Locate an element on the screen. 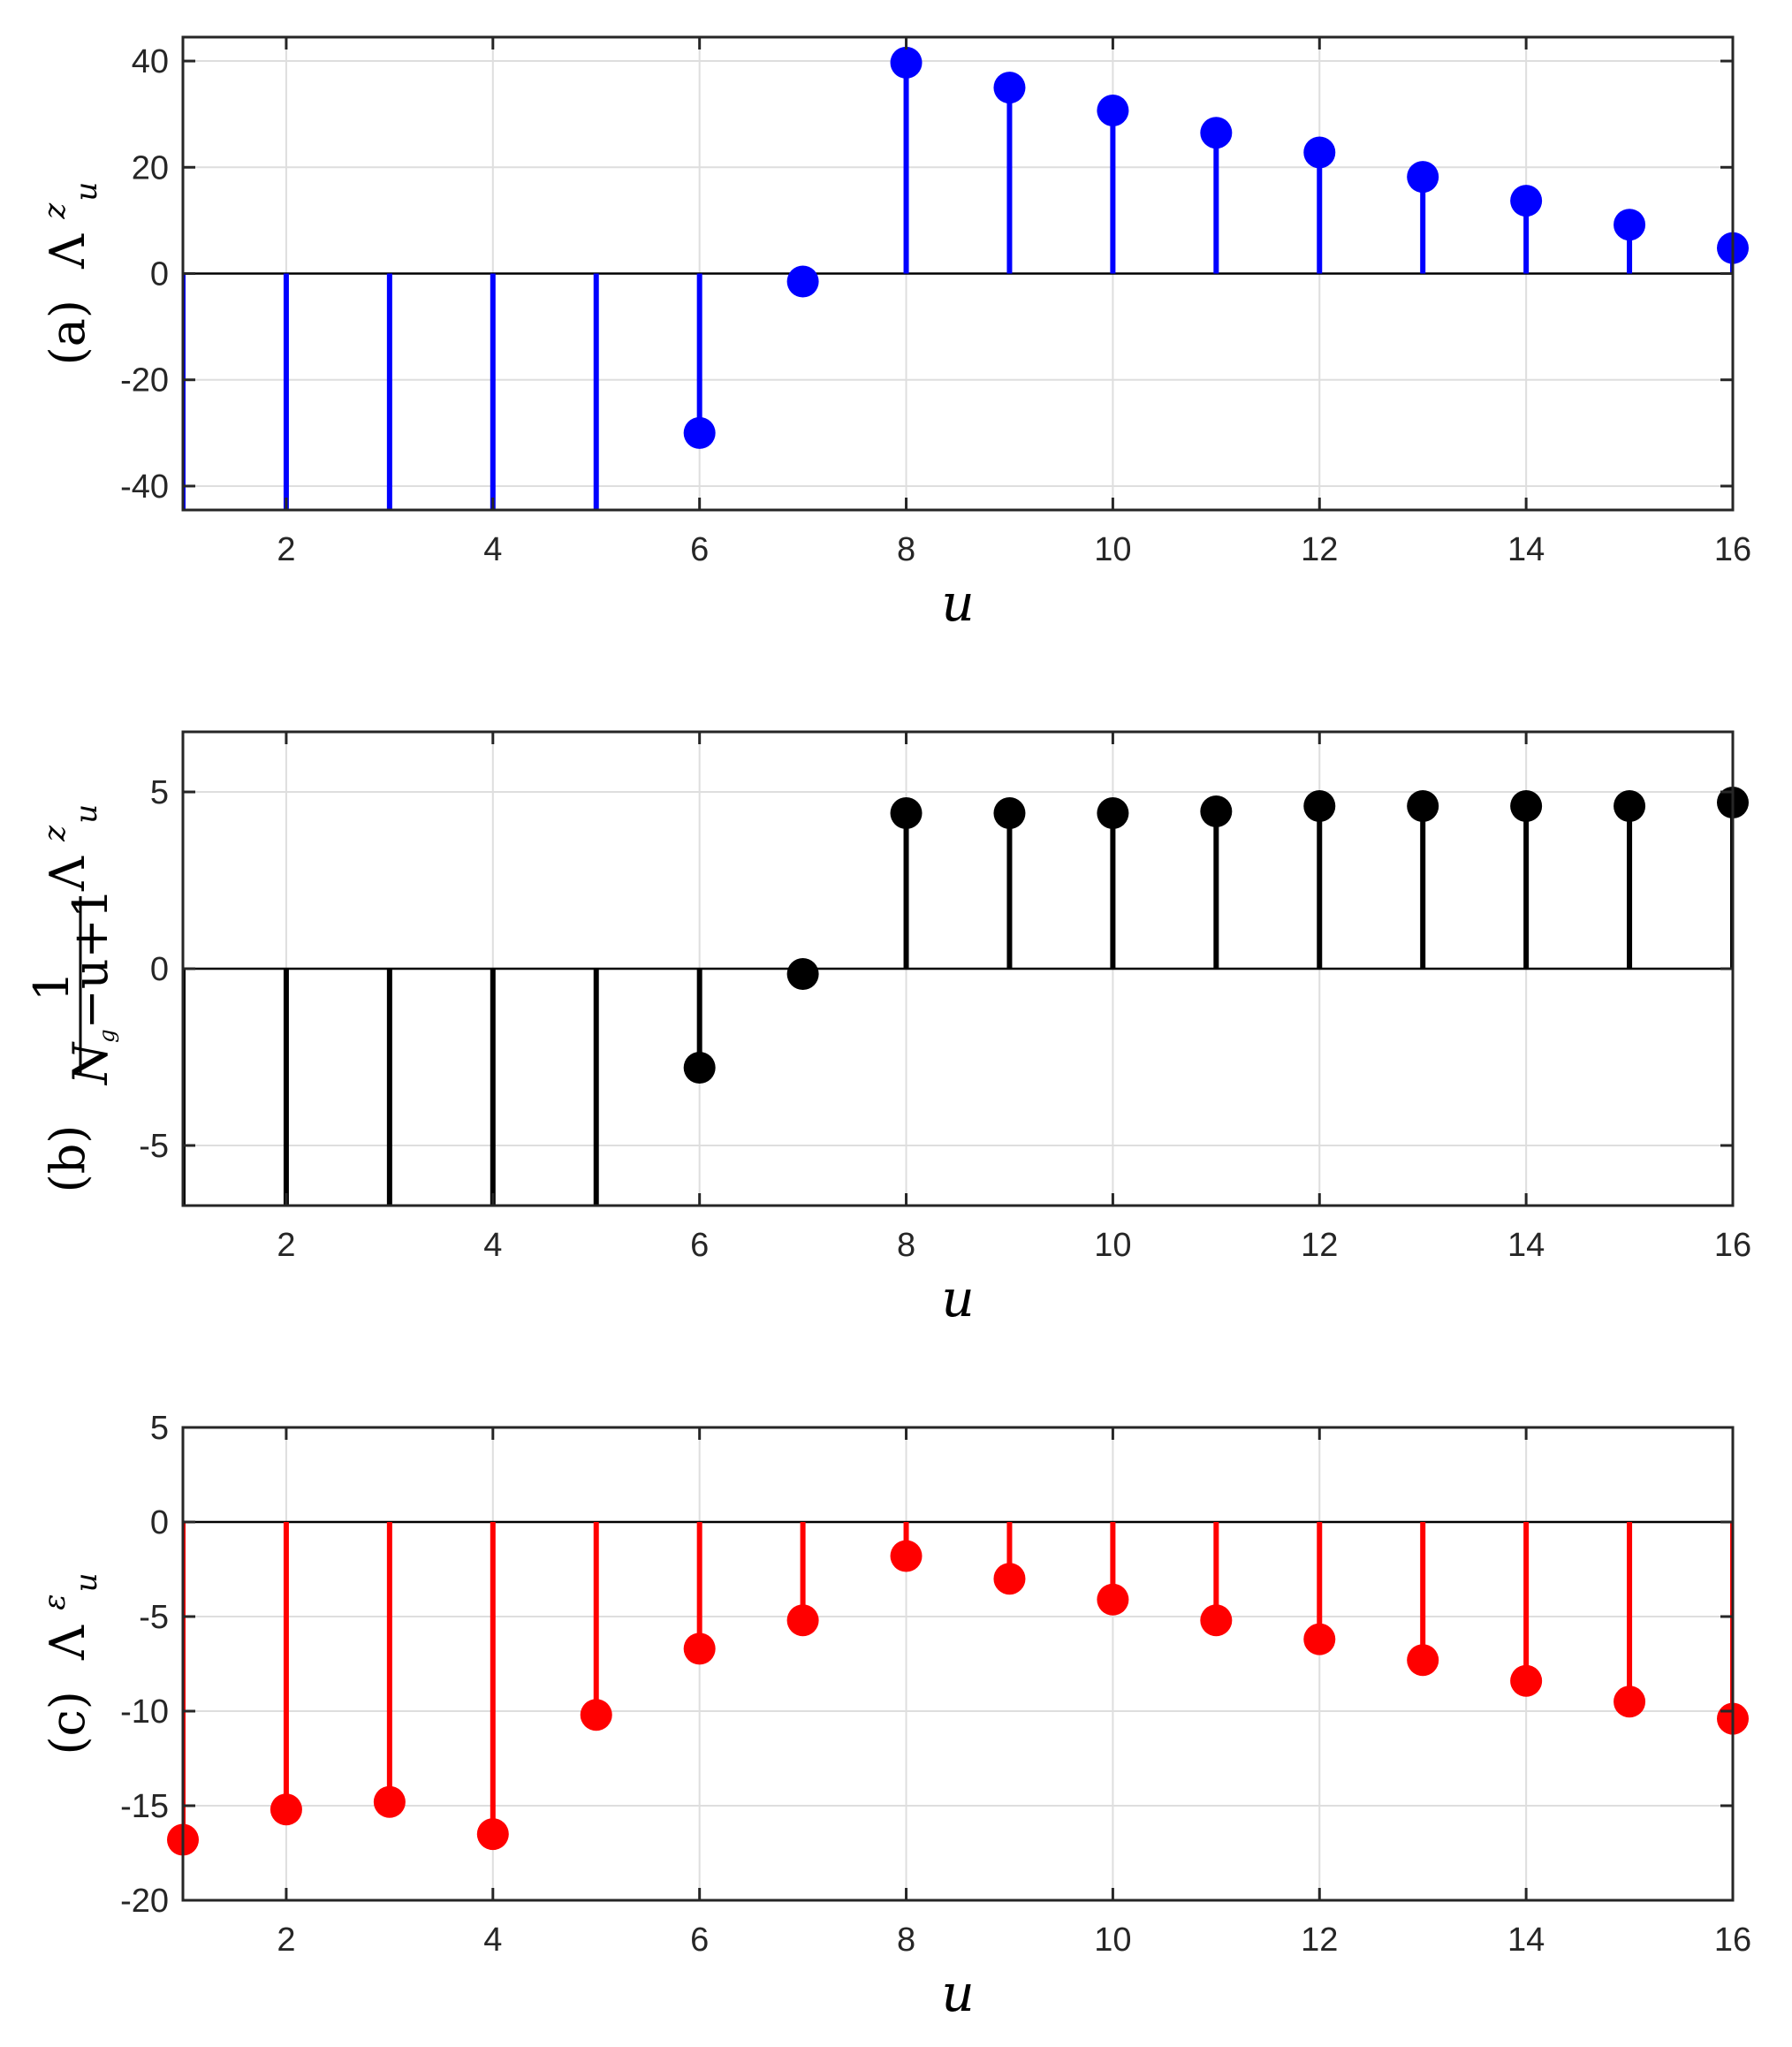  y-tick-label: -15 is located at coordinates (144, 1806).